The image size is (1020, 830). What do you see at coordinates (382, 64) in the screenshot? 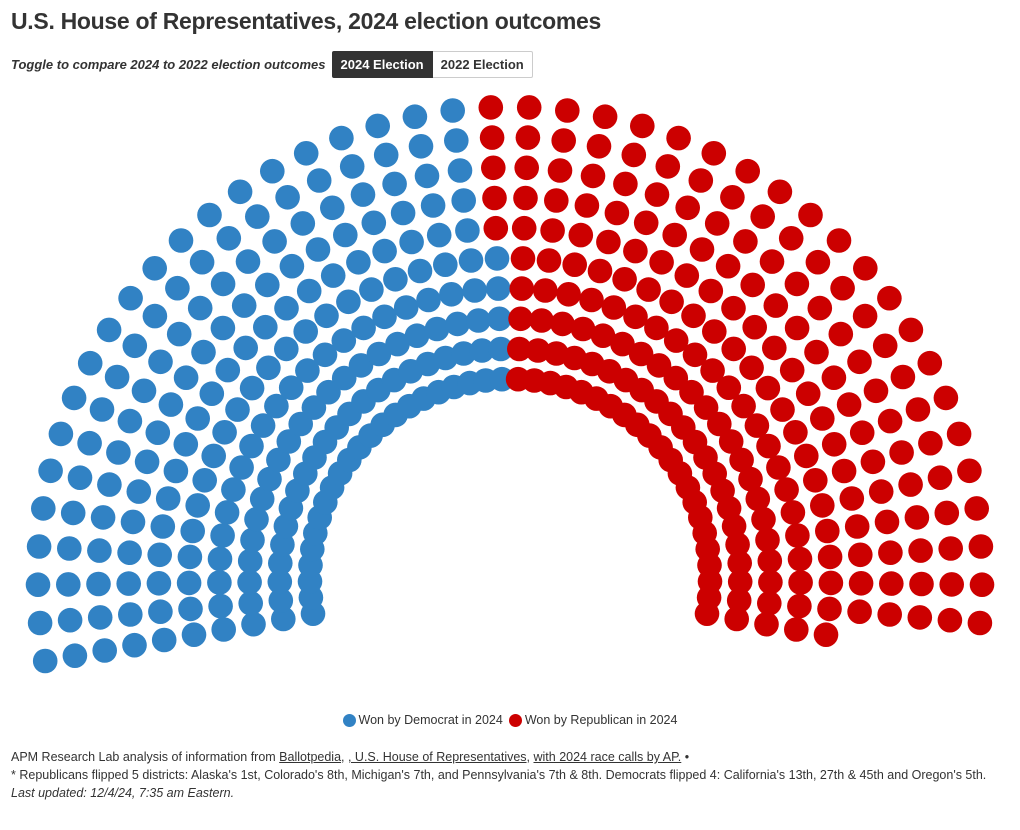
I see `toggle-2024-button: 2024 Election` at bounding box center [382, 64].